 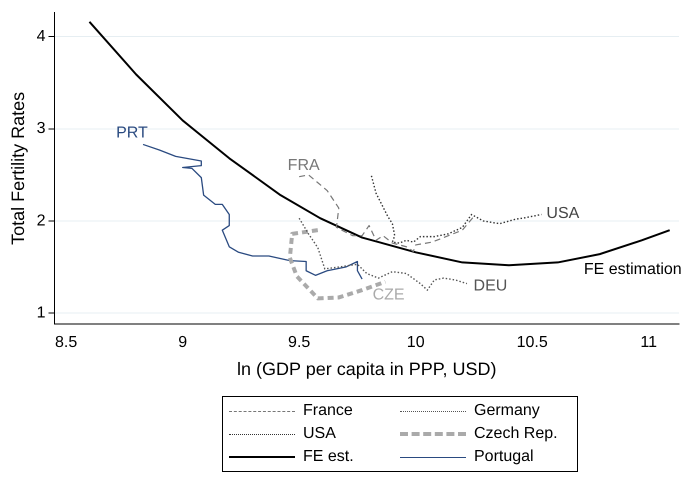 What do you see at coordinates (18, 168) in the screenshot?
I see `y-axis-title: Total Fertility Rates` at bounding box center [18, 168].